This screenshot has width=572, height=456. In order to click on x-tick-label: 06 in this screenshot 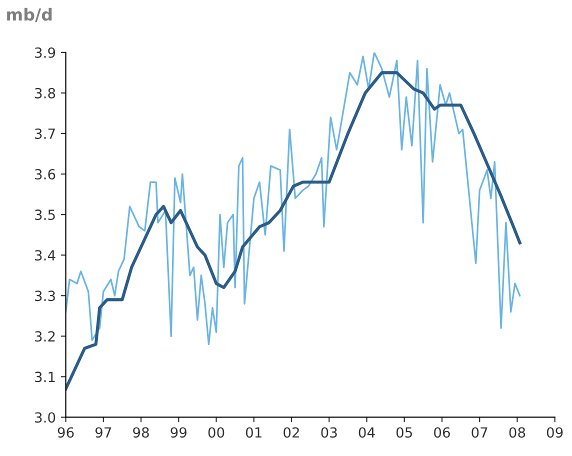, I will do `click(442, 432)`.